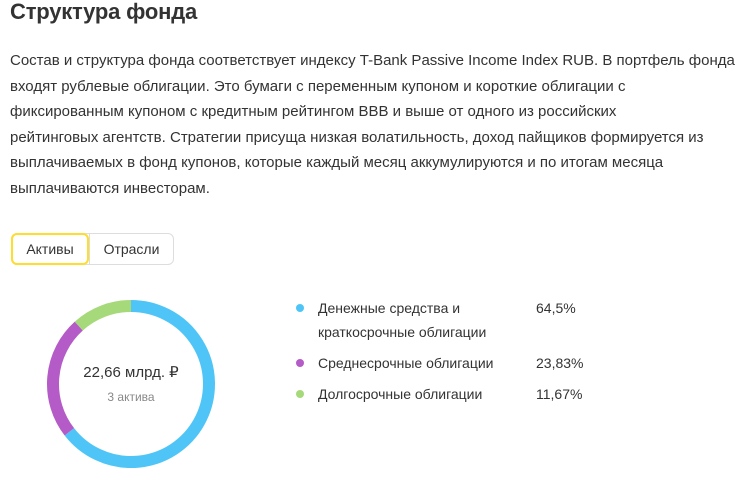 This screenshot has height=477, width=752. What do you see at coordinates (103, 12) in the screenshot?
I see `section-title: Структура фонда` at bounding box center [103, 12].